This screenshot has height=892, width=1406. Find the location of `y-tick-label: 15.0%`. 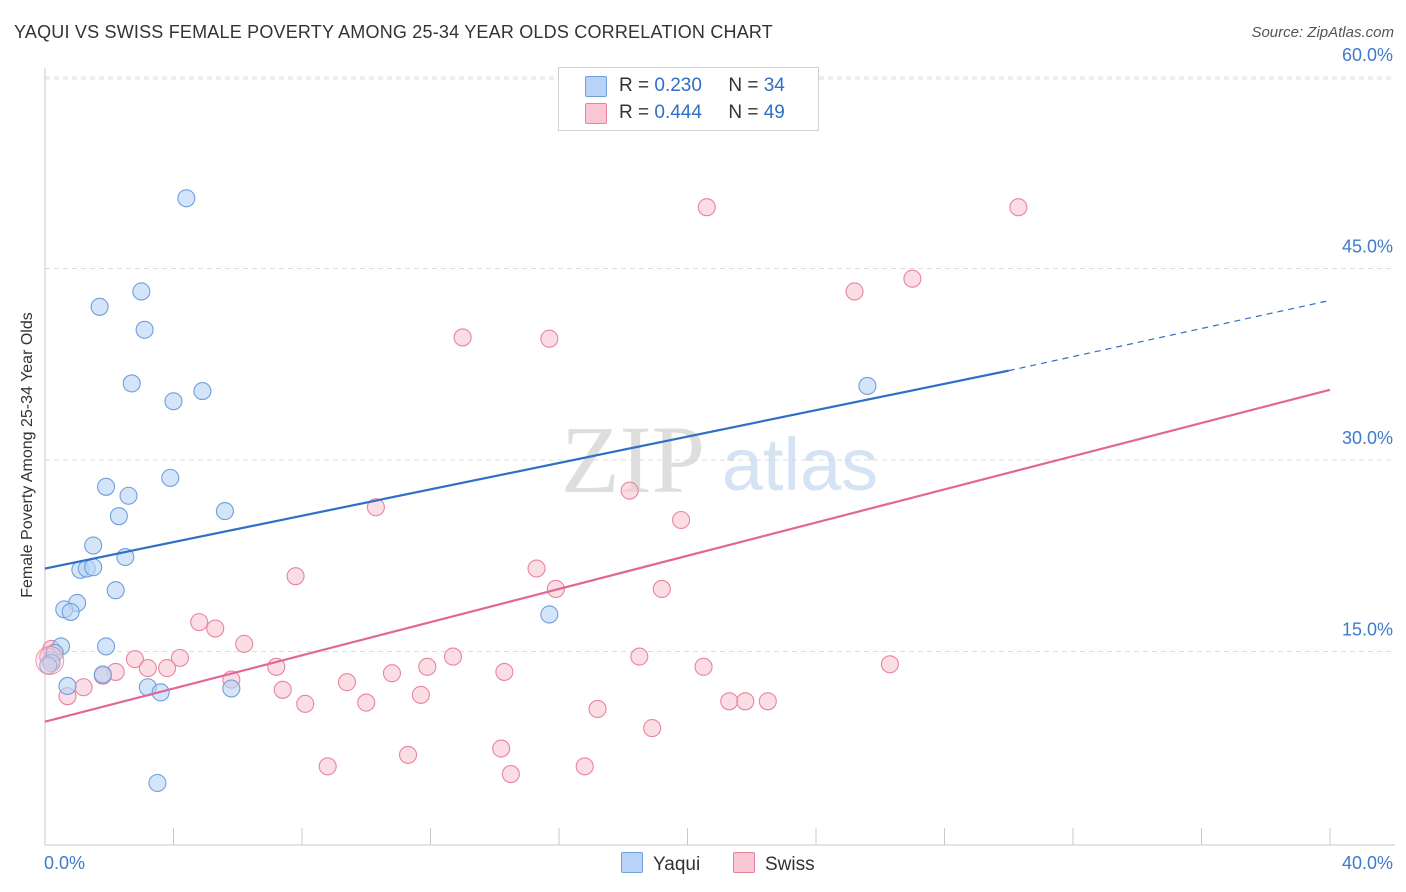

y-tick-label: 15.0% is located at coordinates (1367, 630).